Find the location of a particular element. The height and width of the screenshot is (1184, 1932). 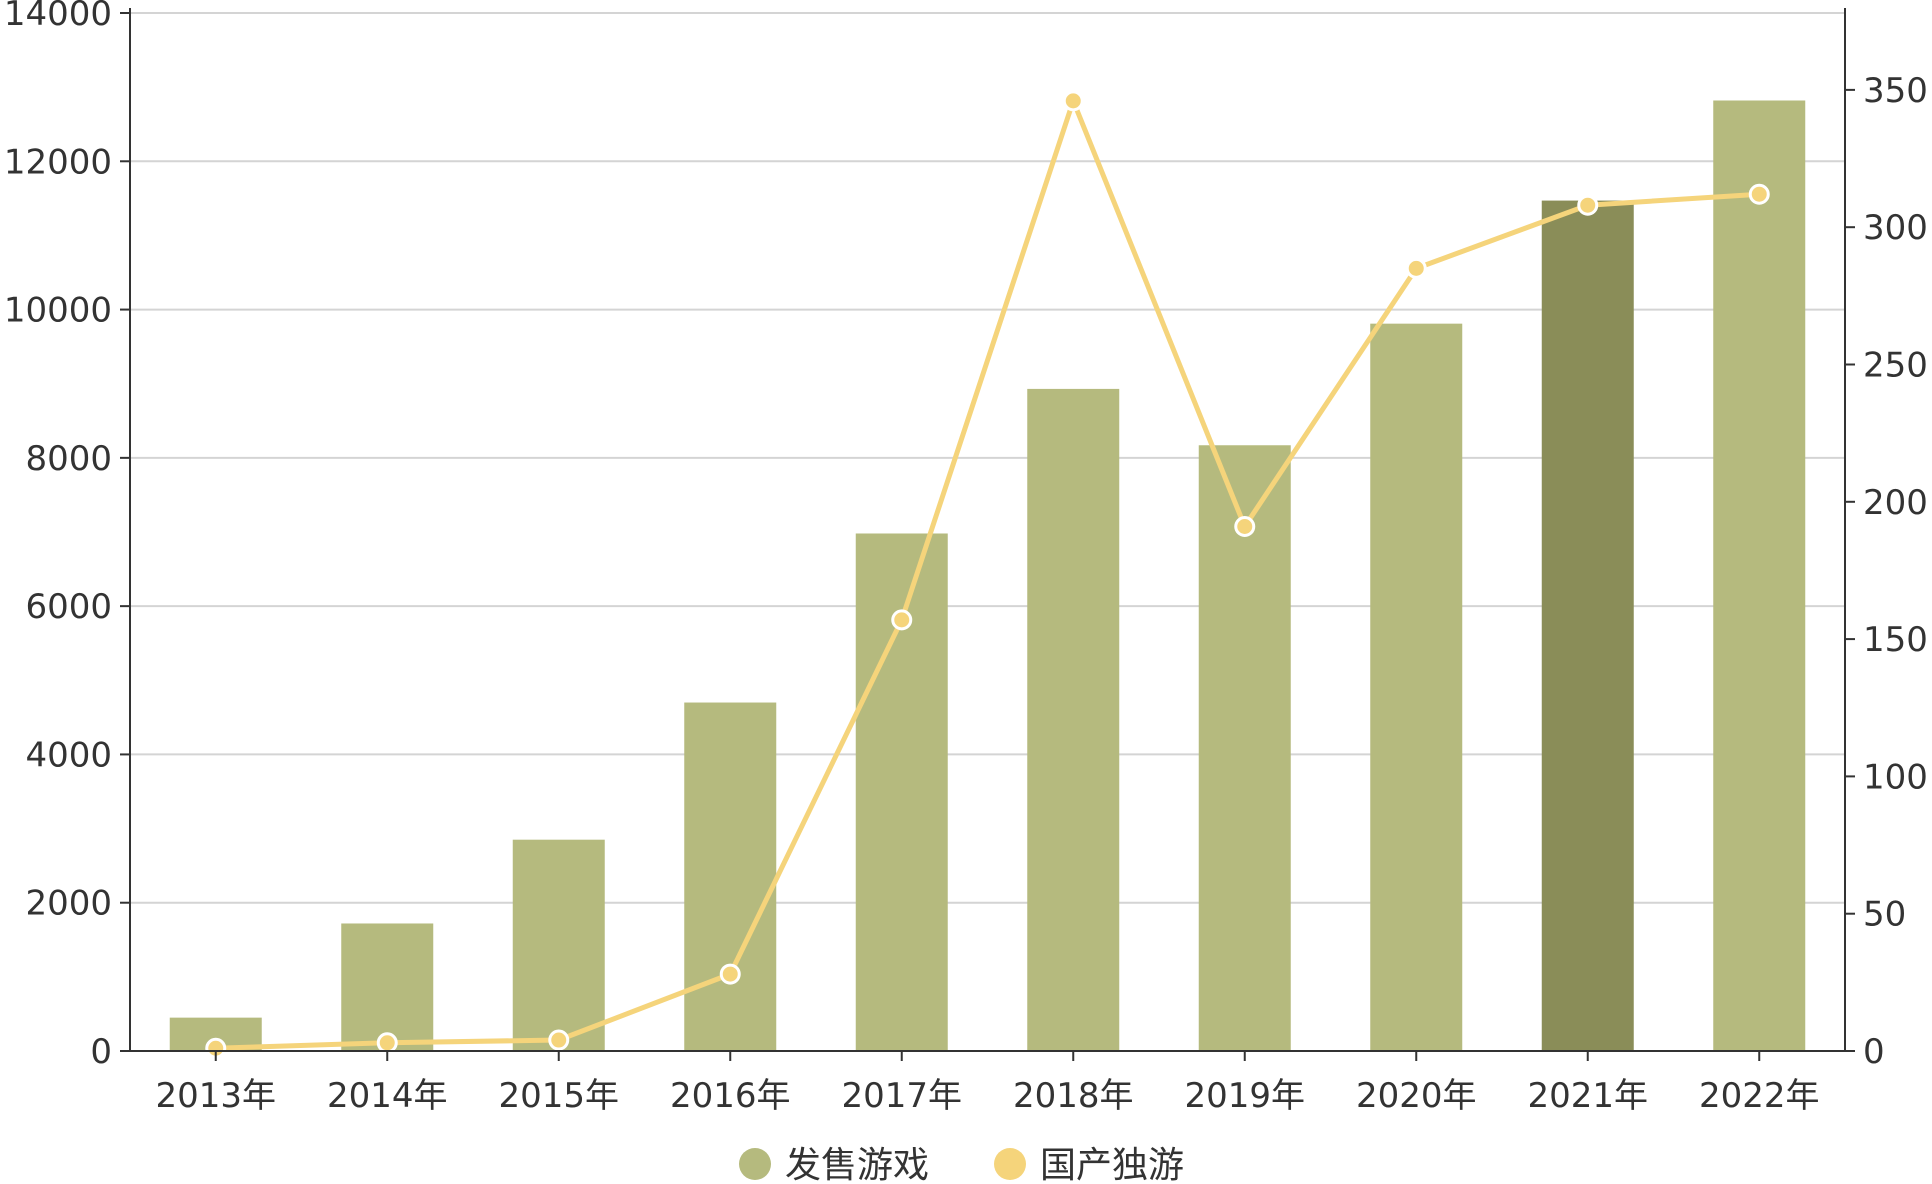

bar-2018年 is located at coordinates (1073, 719).